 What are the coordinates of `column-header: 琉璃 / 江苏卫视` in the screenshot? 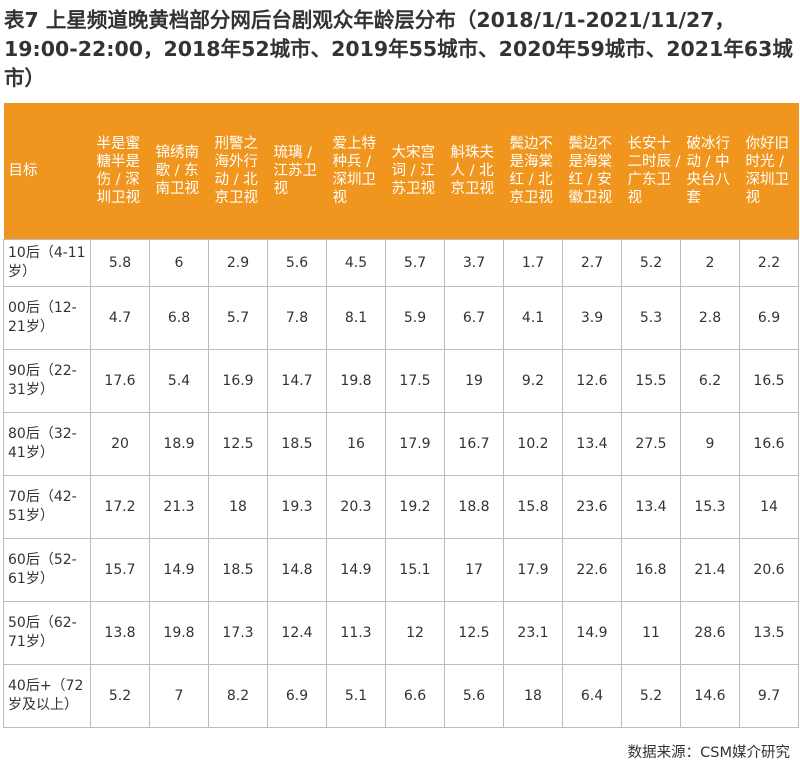 It's located at (297, 171).